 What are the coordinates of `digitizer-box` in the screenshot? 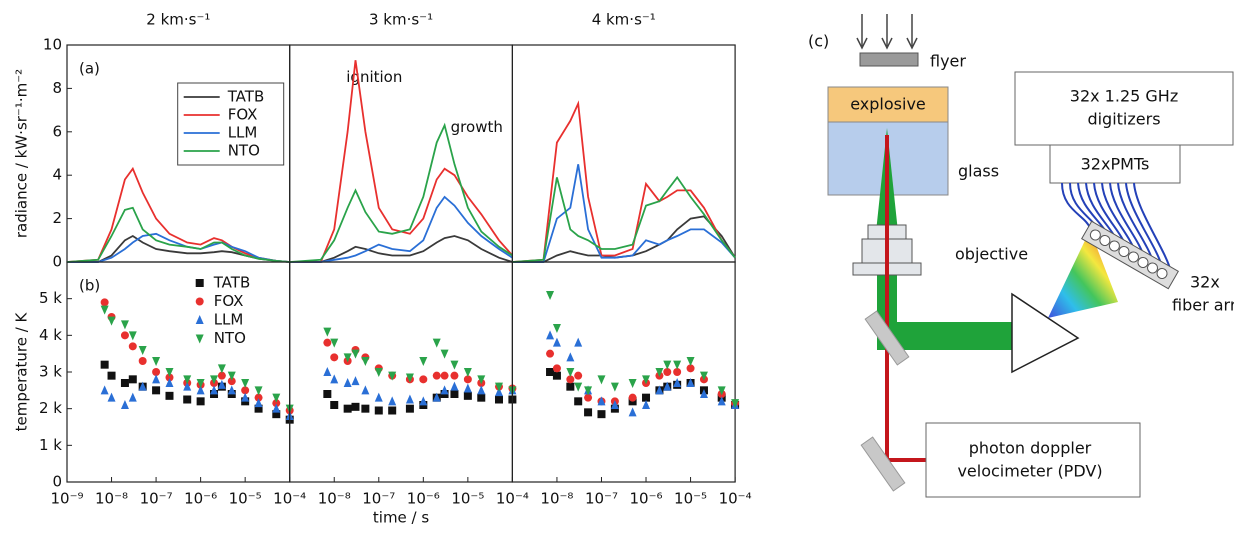 It's located at (1124, 108).